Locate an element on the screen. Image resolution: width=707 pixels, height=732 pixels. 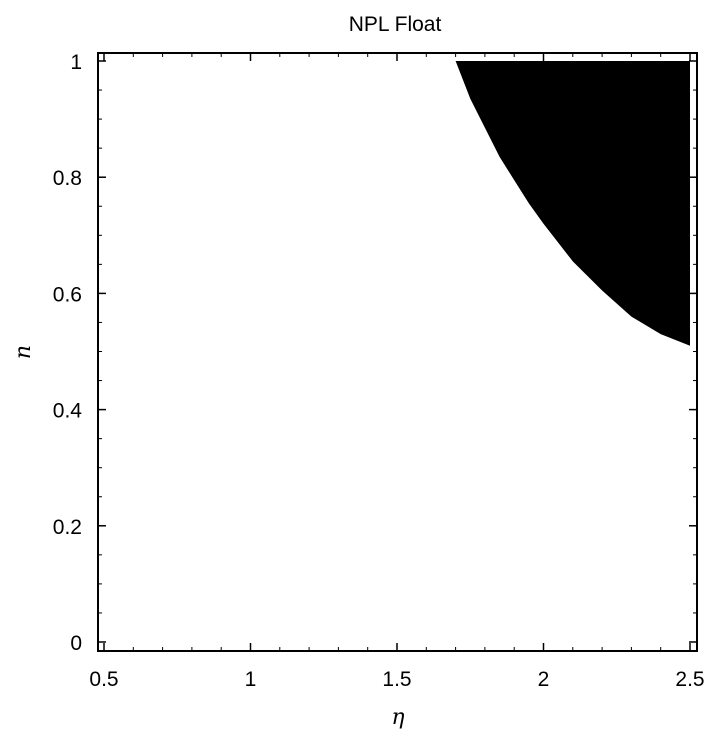
y-tick-label: 0.8 is located at coordinates (67, 178).